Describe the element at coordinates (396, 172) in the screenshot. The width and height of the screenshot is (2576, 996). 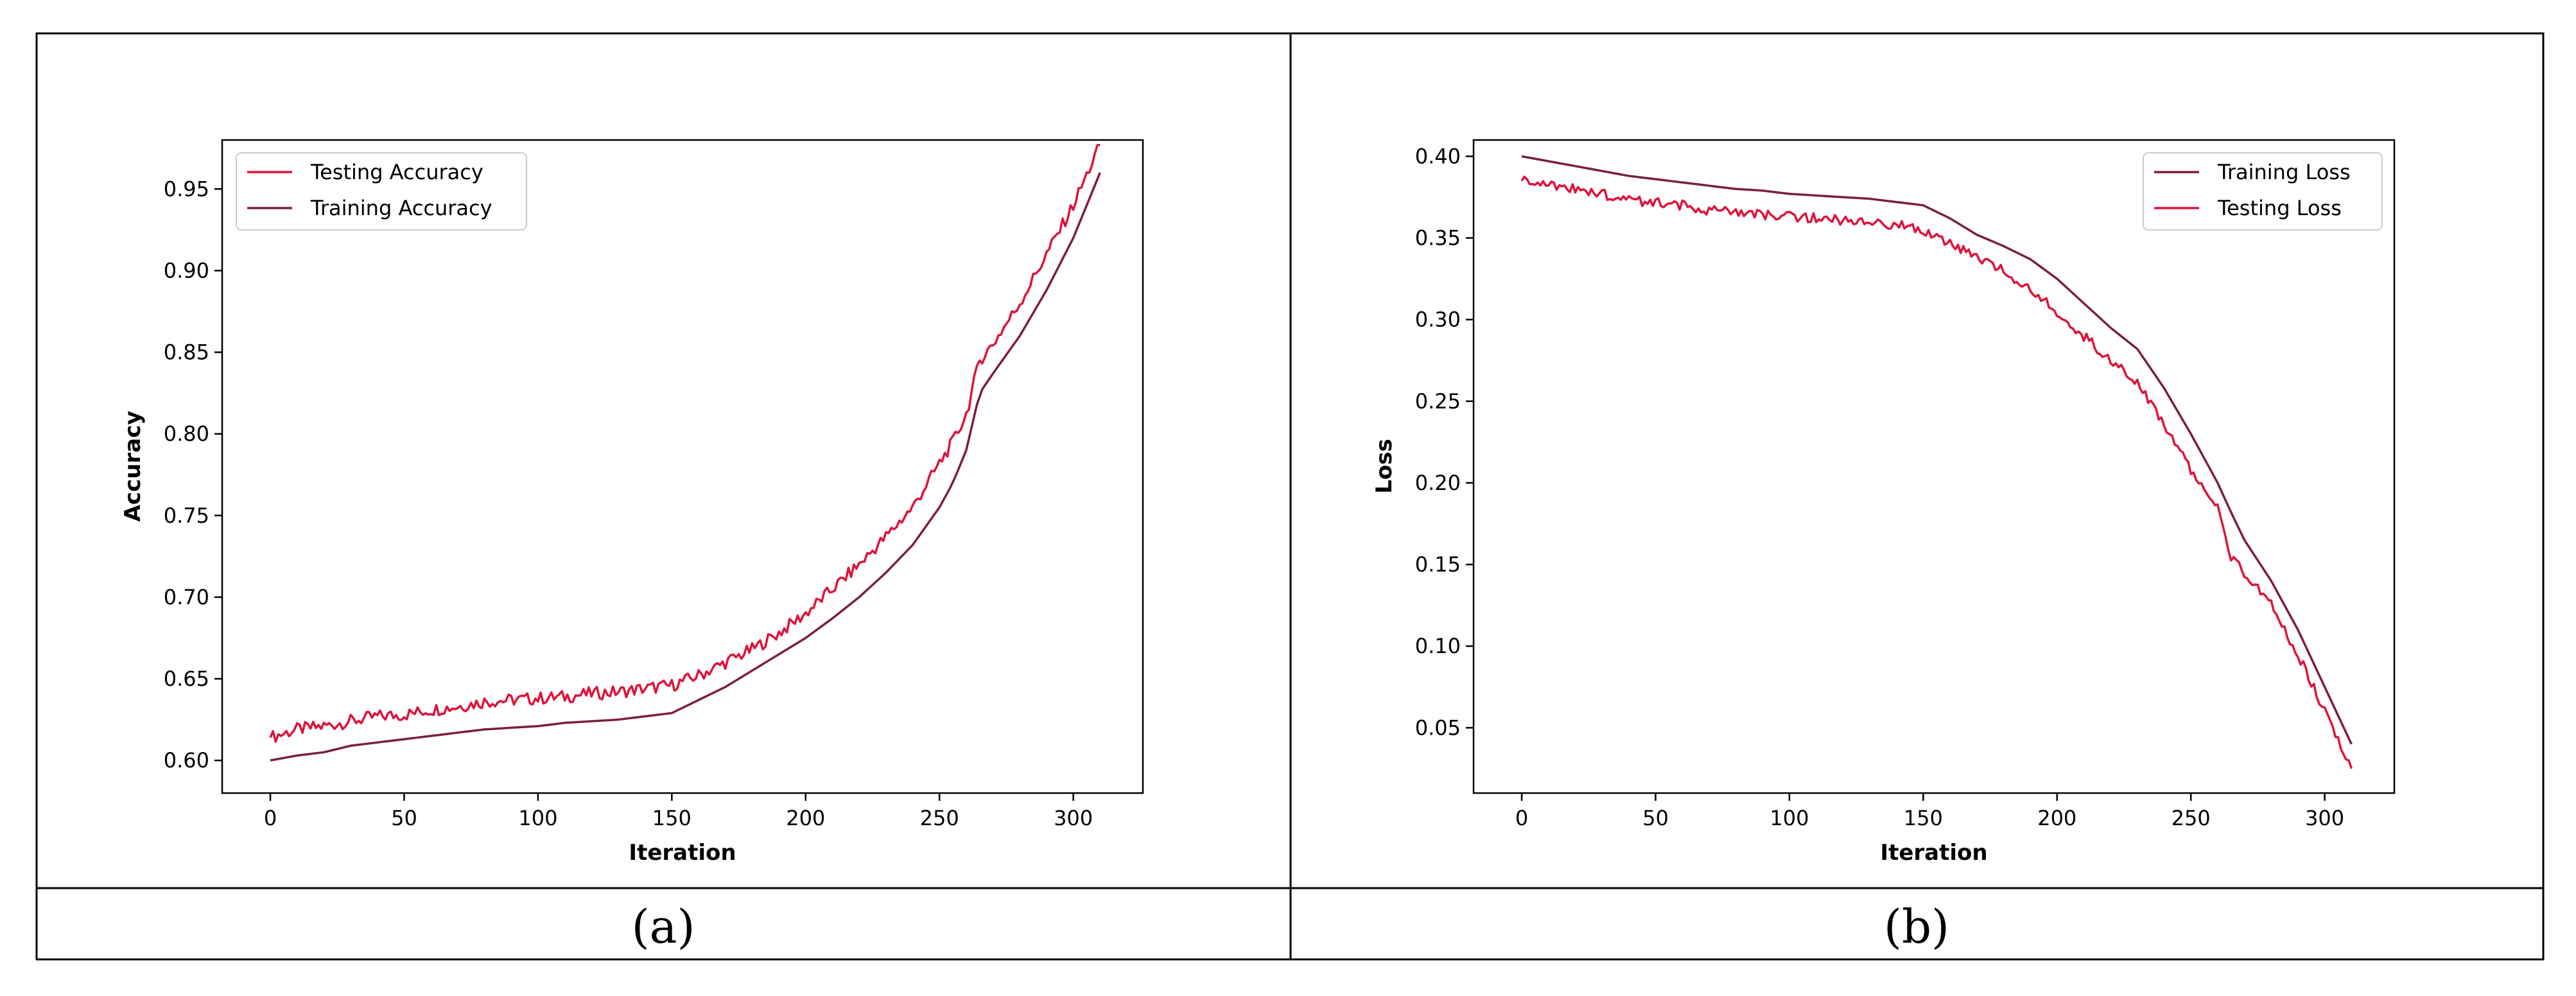
I see `legend-label-testing-accuracy: Testing Accuracy` at that location.